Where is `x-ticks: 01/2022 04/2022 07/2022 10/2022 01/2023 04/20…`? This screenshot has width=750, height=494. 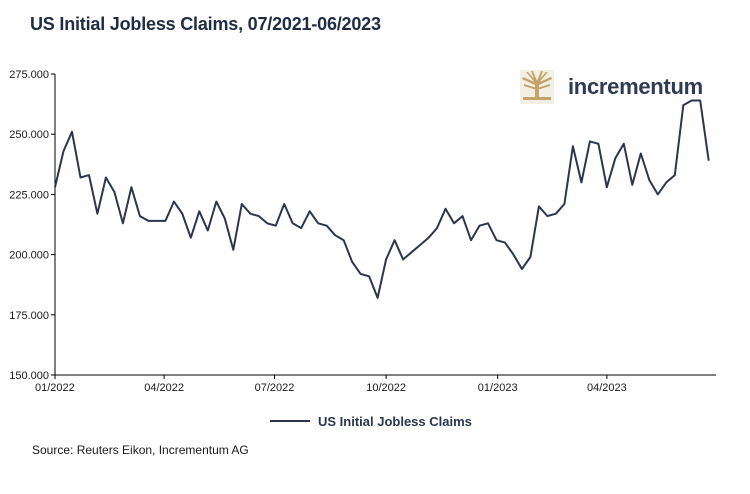 x-ticks: 01/2022 04/2022 07/2022 10/2022 01/2023 04/20… is located at coordinates (331, 384).